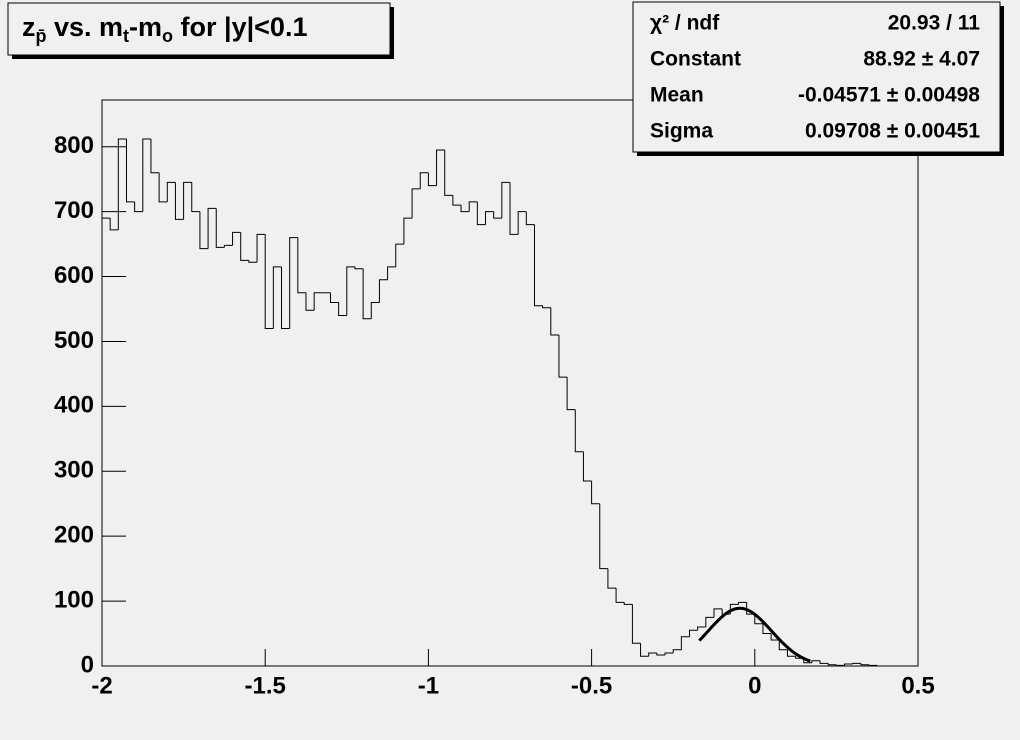 The image size is (1020, 740). I want to click on title-part: for |y|<0.1, so click(240, 27).